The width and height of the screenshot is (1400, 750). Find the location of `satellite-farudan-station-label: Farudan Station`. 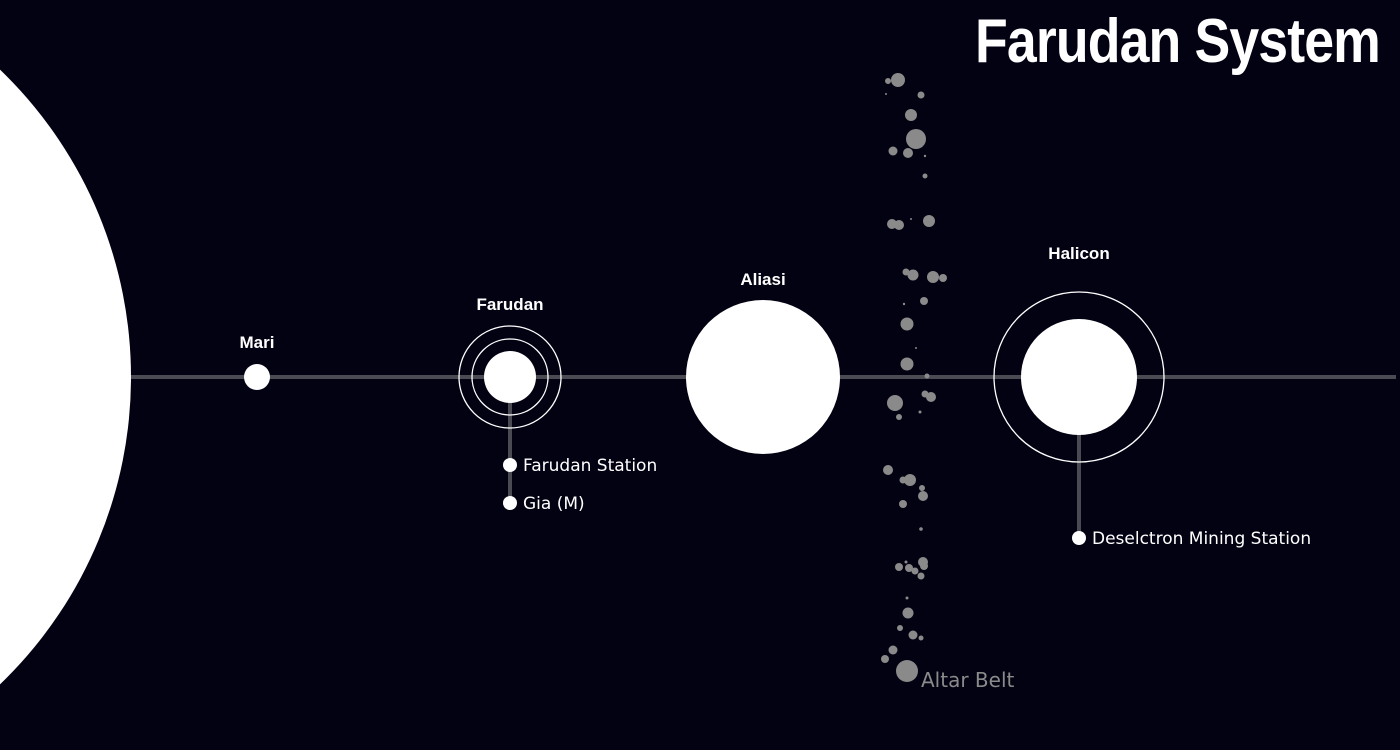

satellite-farudan-station-label: Farudan Station is located at coordinates (590, 466).